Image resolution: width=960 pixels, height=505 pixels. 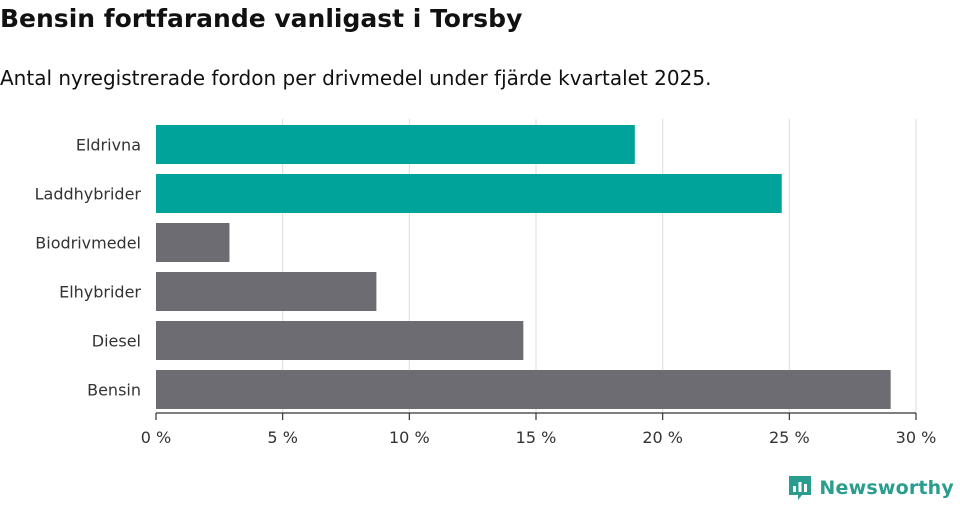 I want to click on category-label: Eldrivna, so click(x=108, y=145).